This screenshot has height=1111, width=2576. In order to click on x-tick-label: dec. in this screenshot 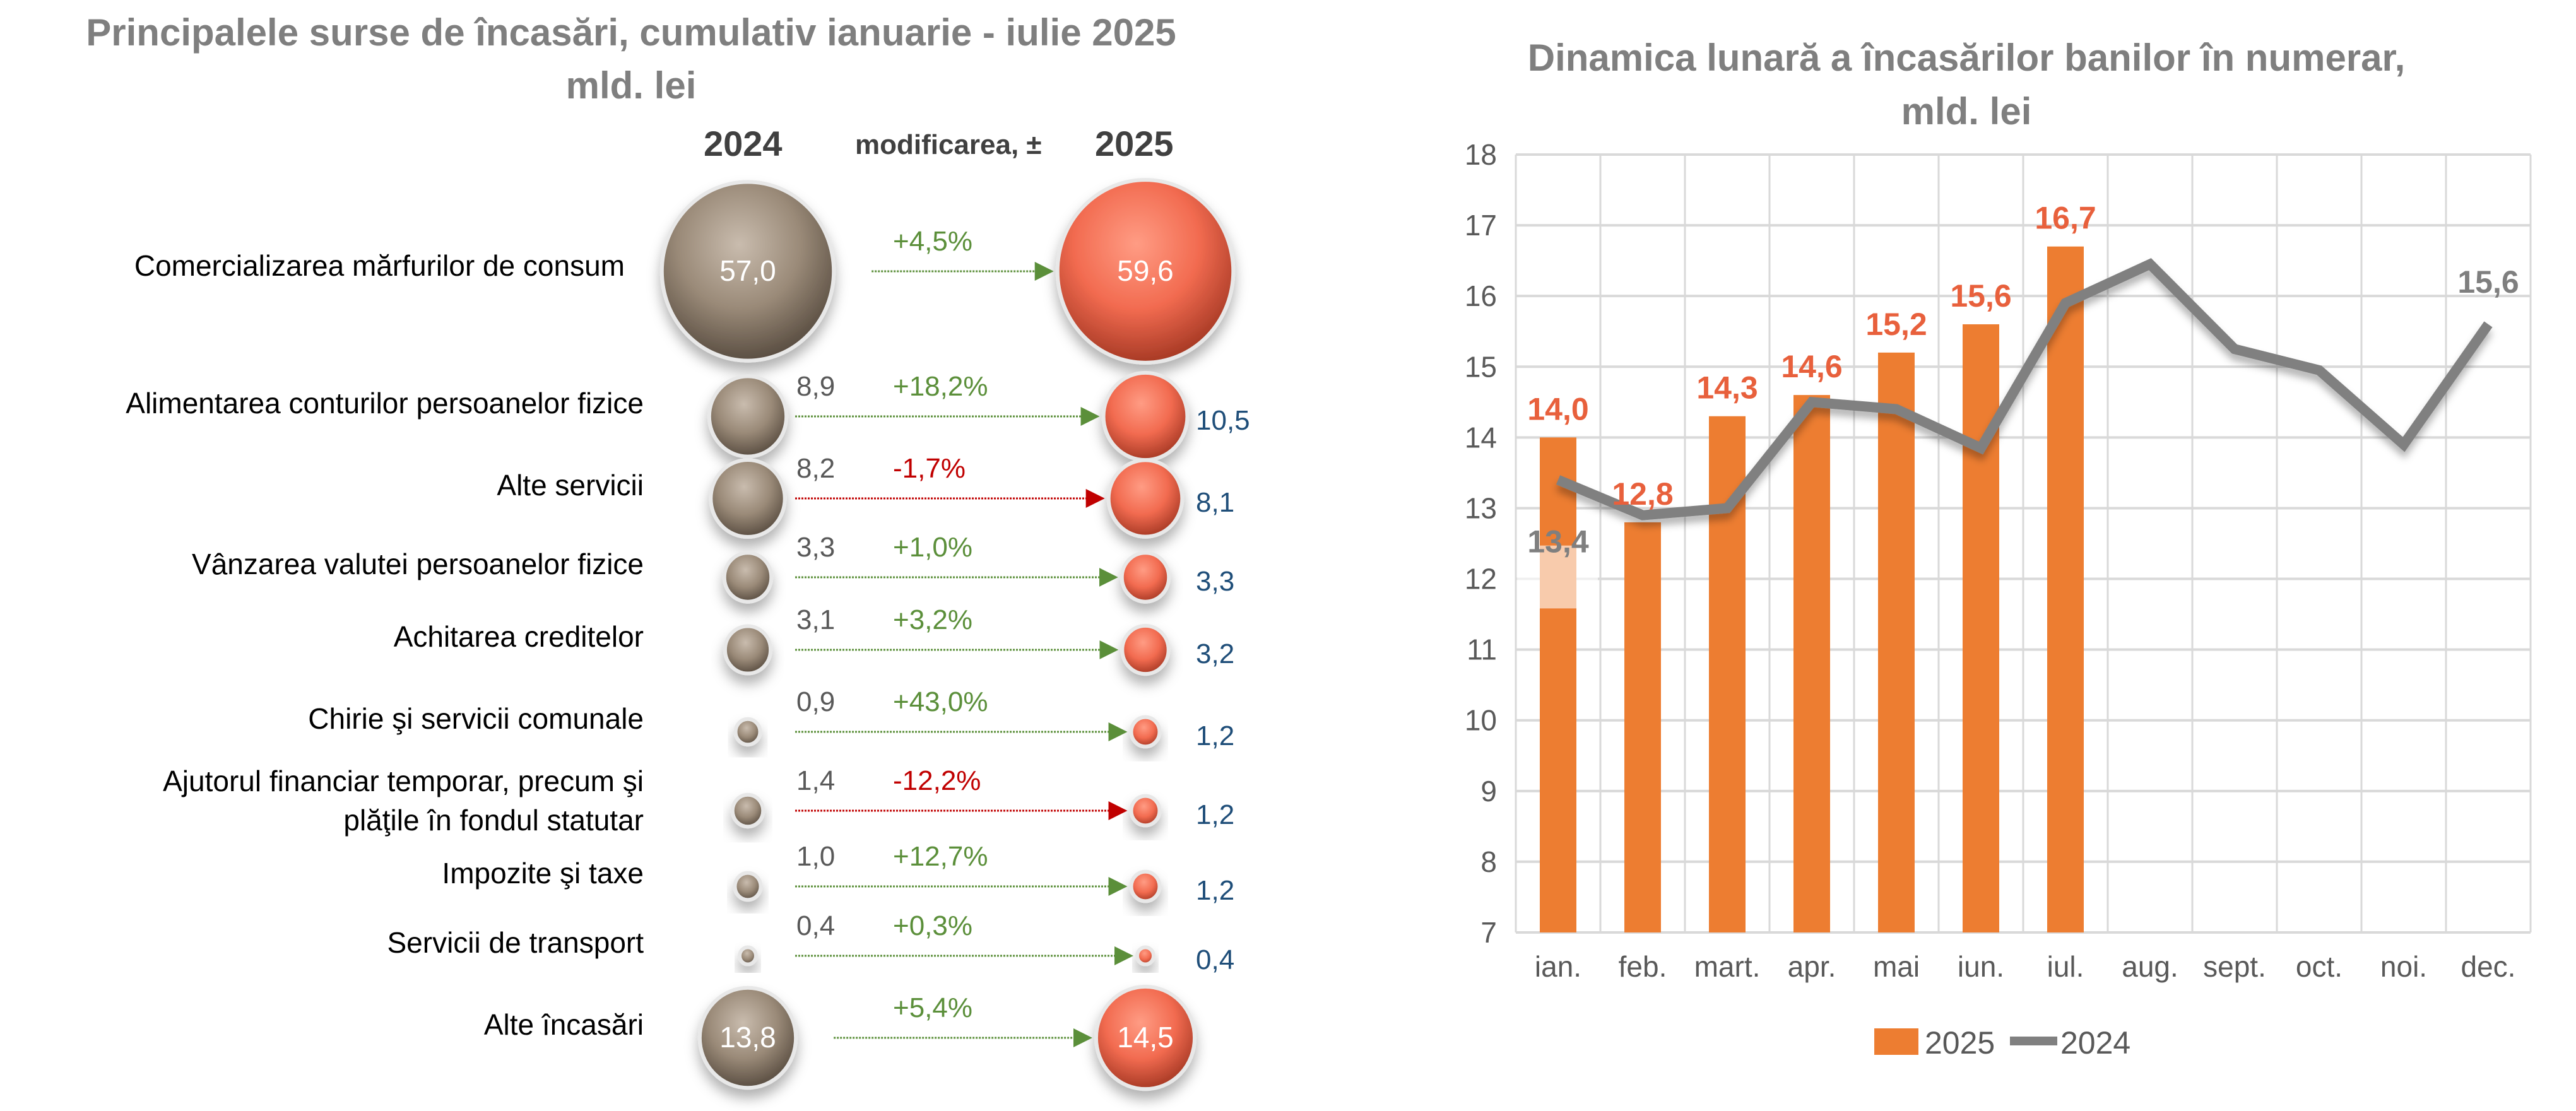, I will do `click(2488, 967)`.